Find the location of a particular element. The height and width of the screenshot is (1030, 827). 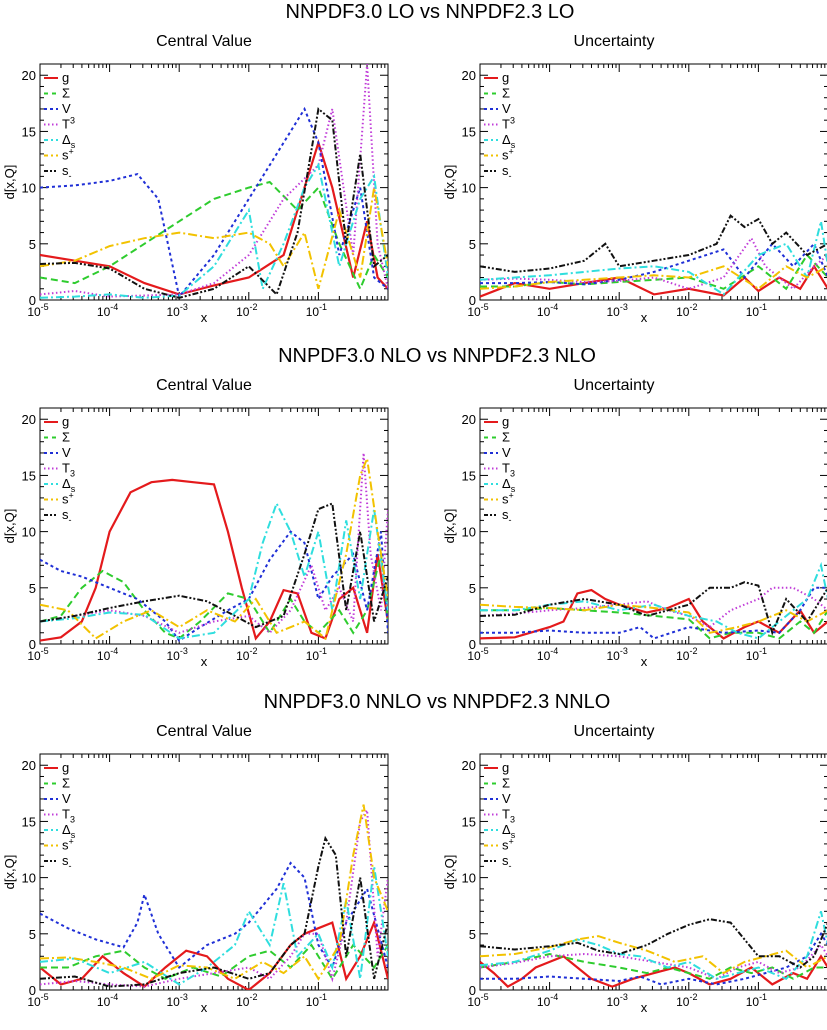

legend-label: T3 is located at coordinates (68, 124).